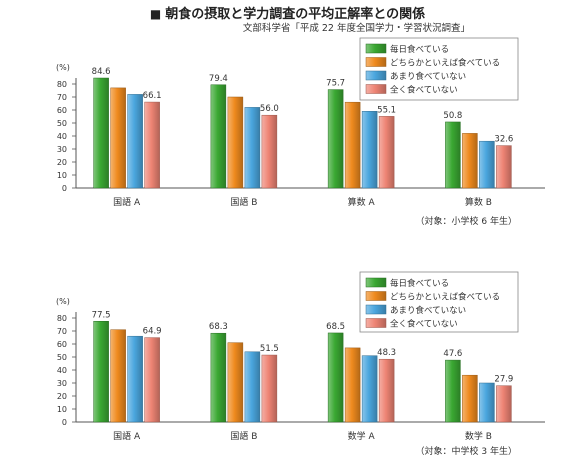 This screenshot has height=458, width=575. I want to click on data-label: 47.6, so click(452, 354).